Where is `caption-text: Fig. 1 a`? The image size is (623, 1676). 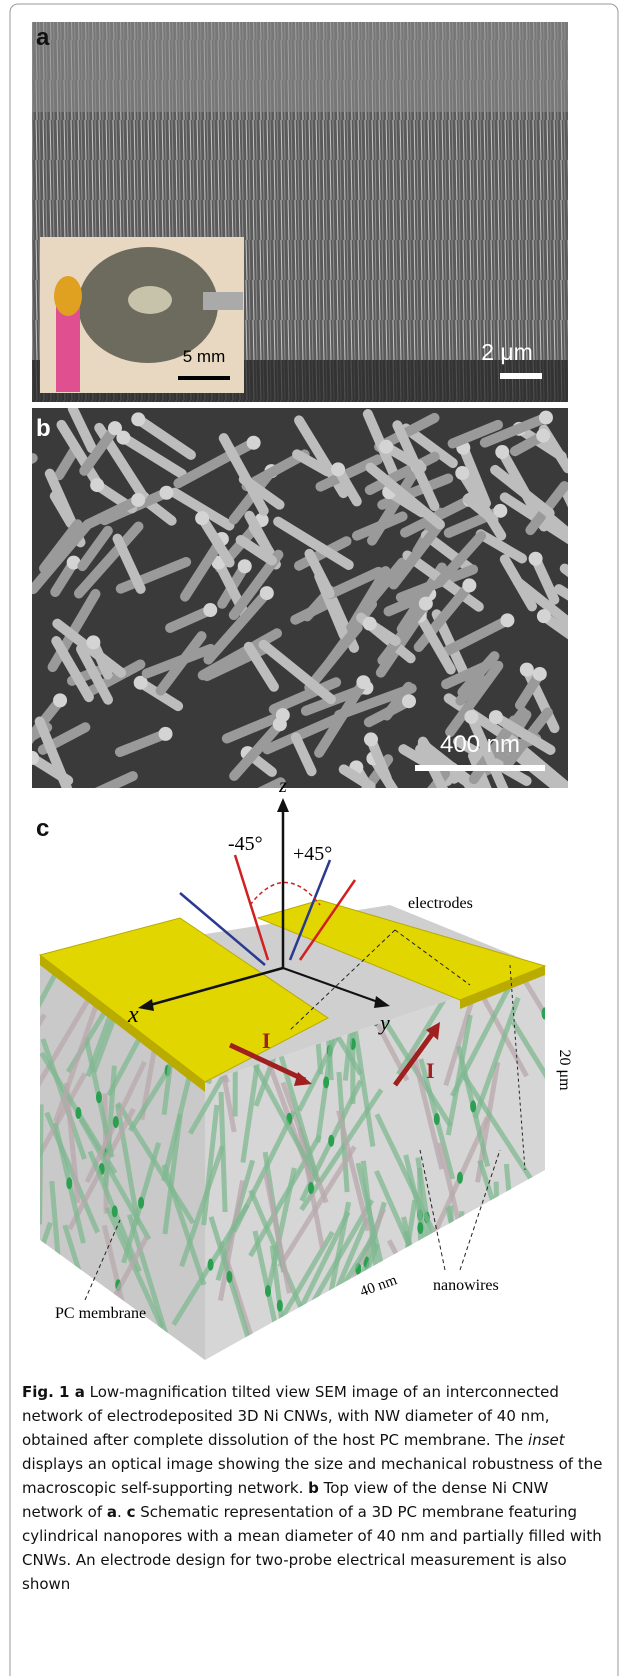
caption-text: Fig. 1 a is located at coordinates (53, 1392).